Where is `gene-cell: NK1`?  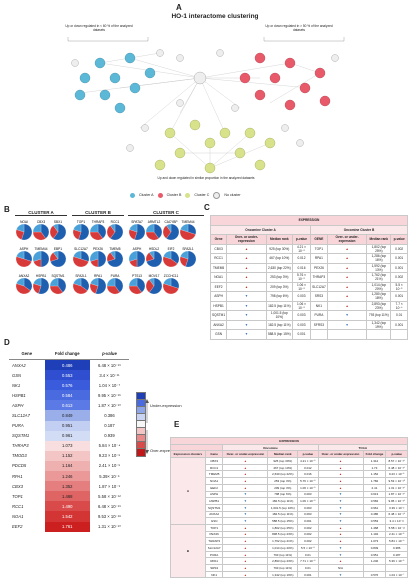
gene-cell: NK1 is located at coordinates (319, 305).